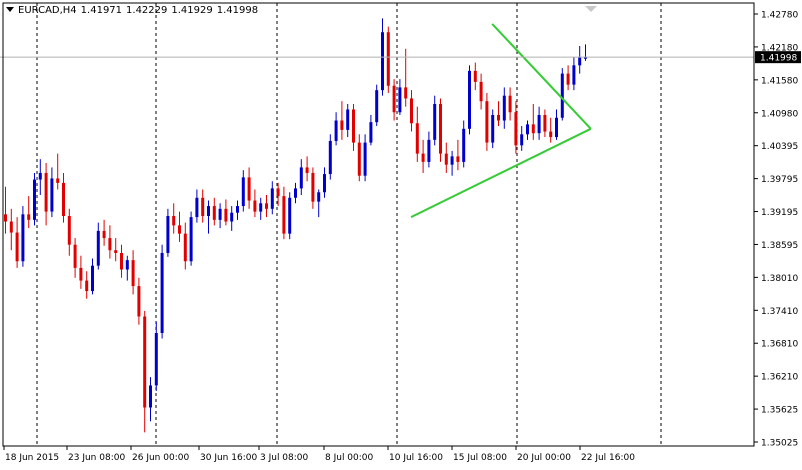 This screenshot has height=470, width=802. Describe the element at coordinates (134, 10) in the screenshot. I see `chart-header: EURCAD,H4 1.41971 1.42229 1.41929 1.41998` at that location.